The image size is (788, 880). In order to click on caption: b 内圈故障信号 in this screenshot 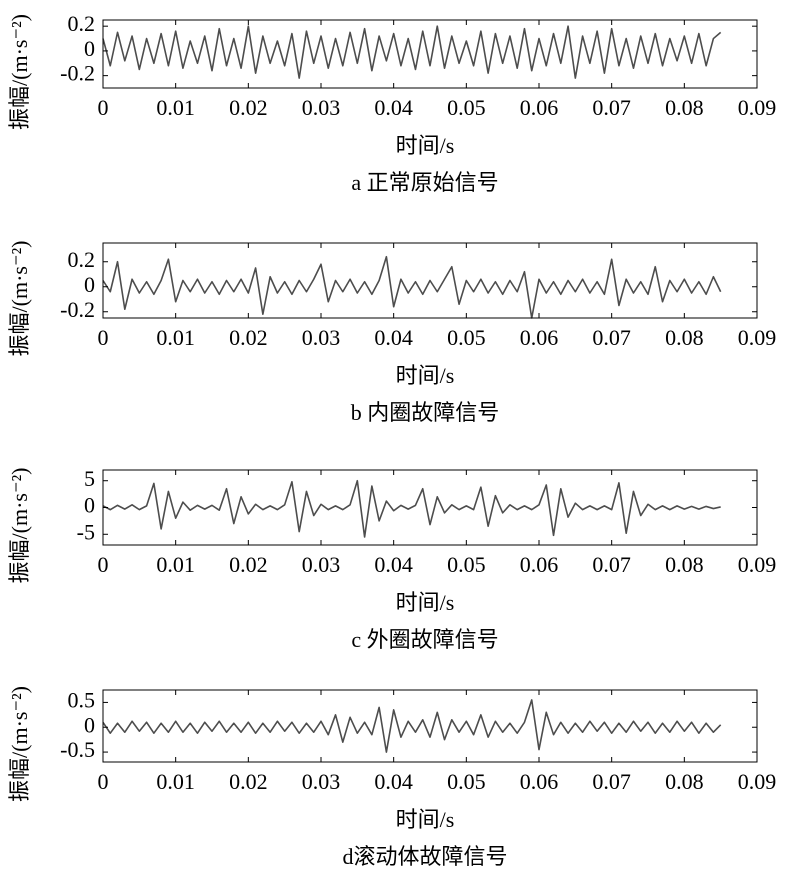, I will do `click(425, 412)`.